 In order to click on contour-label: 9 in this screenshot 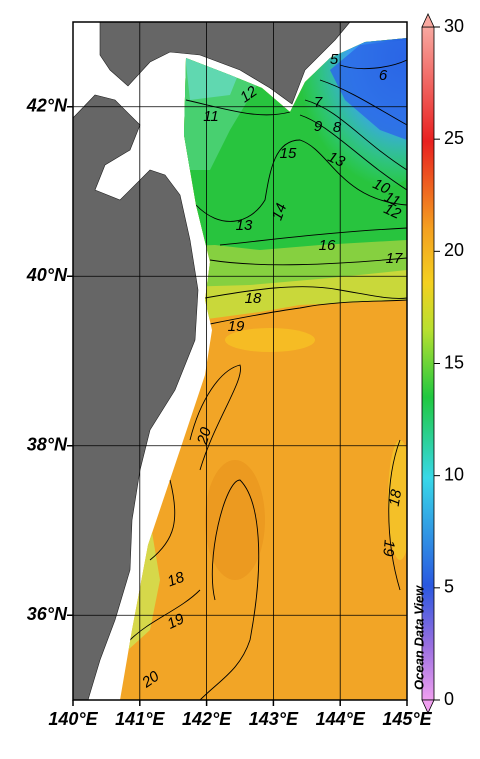, I will do `click(318, 126)`.